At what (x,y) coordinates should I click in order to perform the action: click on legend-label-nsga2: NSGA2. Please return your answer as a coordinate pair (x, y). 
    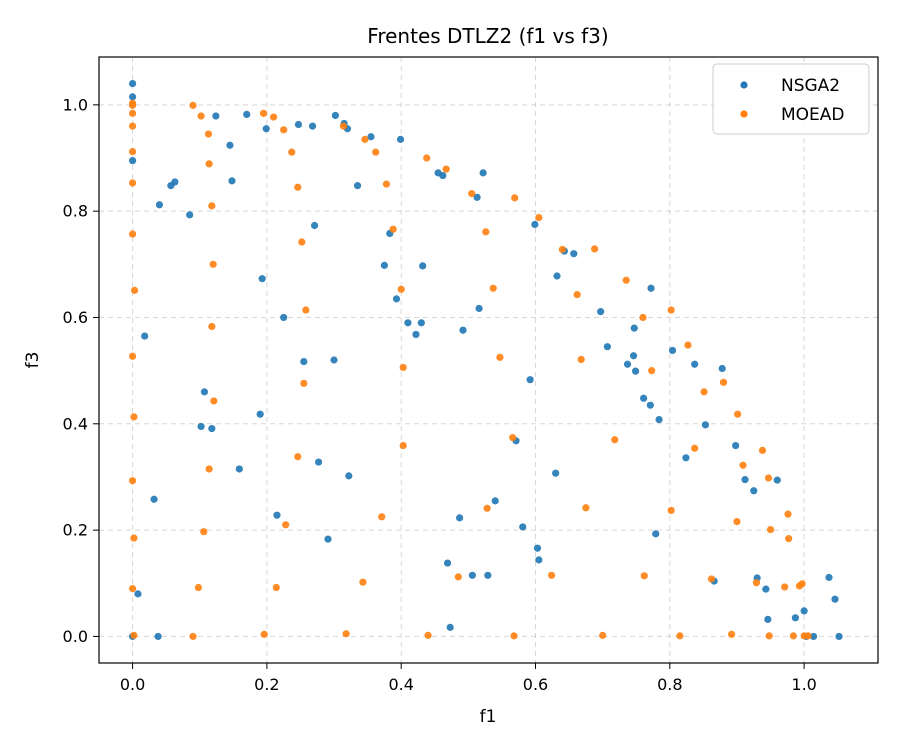
    Looking at the image, I should click on (810, 86).